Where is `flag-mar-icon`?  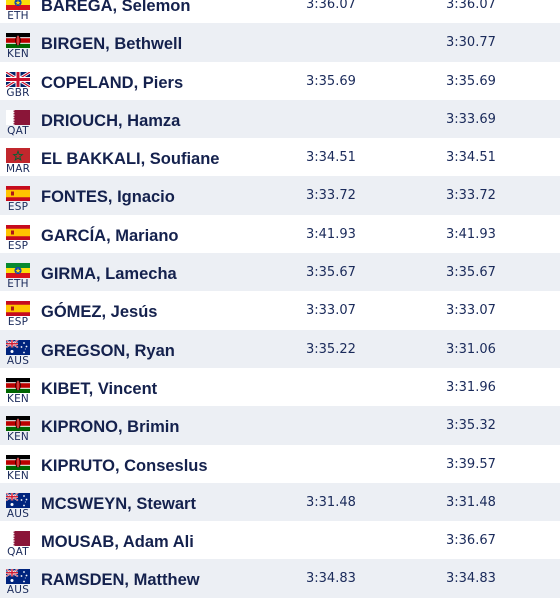 flag-mar-icon is located at coordinates (18, 156).